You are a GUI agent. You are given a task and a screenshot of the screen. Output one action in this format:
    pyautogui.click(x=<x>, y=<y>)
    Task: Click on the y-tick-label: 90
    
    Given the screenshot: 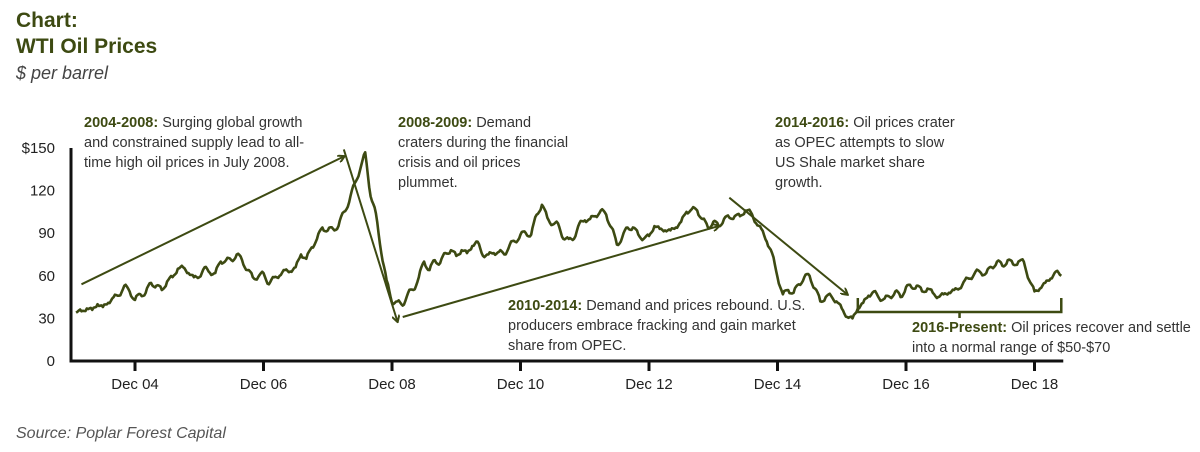 What is the action you would take?
    pyautogui.click(x=46, y=233)
    